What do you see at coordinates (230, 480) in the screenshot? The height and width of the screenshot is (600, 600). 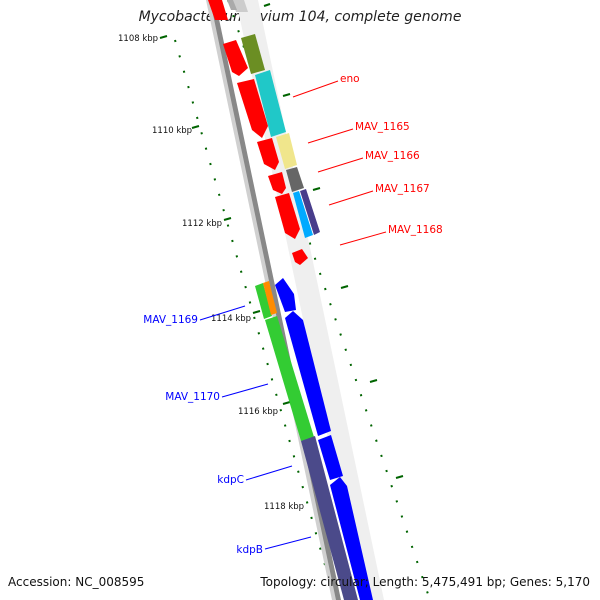 I see `gene-label-kdpc: kdpC` at bounding box center [230, 480].